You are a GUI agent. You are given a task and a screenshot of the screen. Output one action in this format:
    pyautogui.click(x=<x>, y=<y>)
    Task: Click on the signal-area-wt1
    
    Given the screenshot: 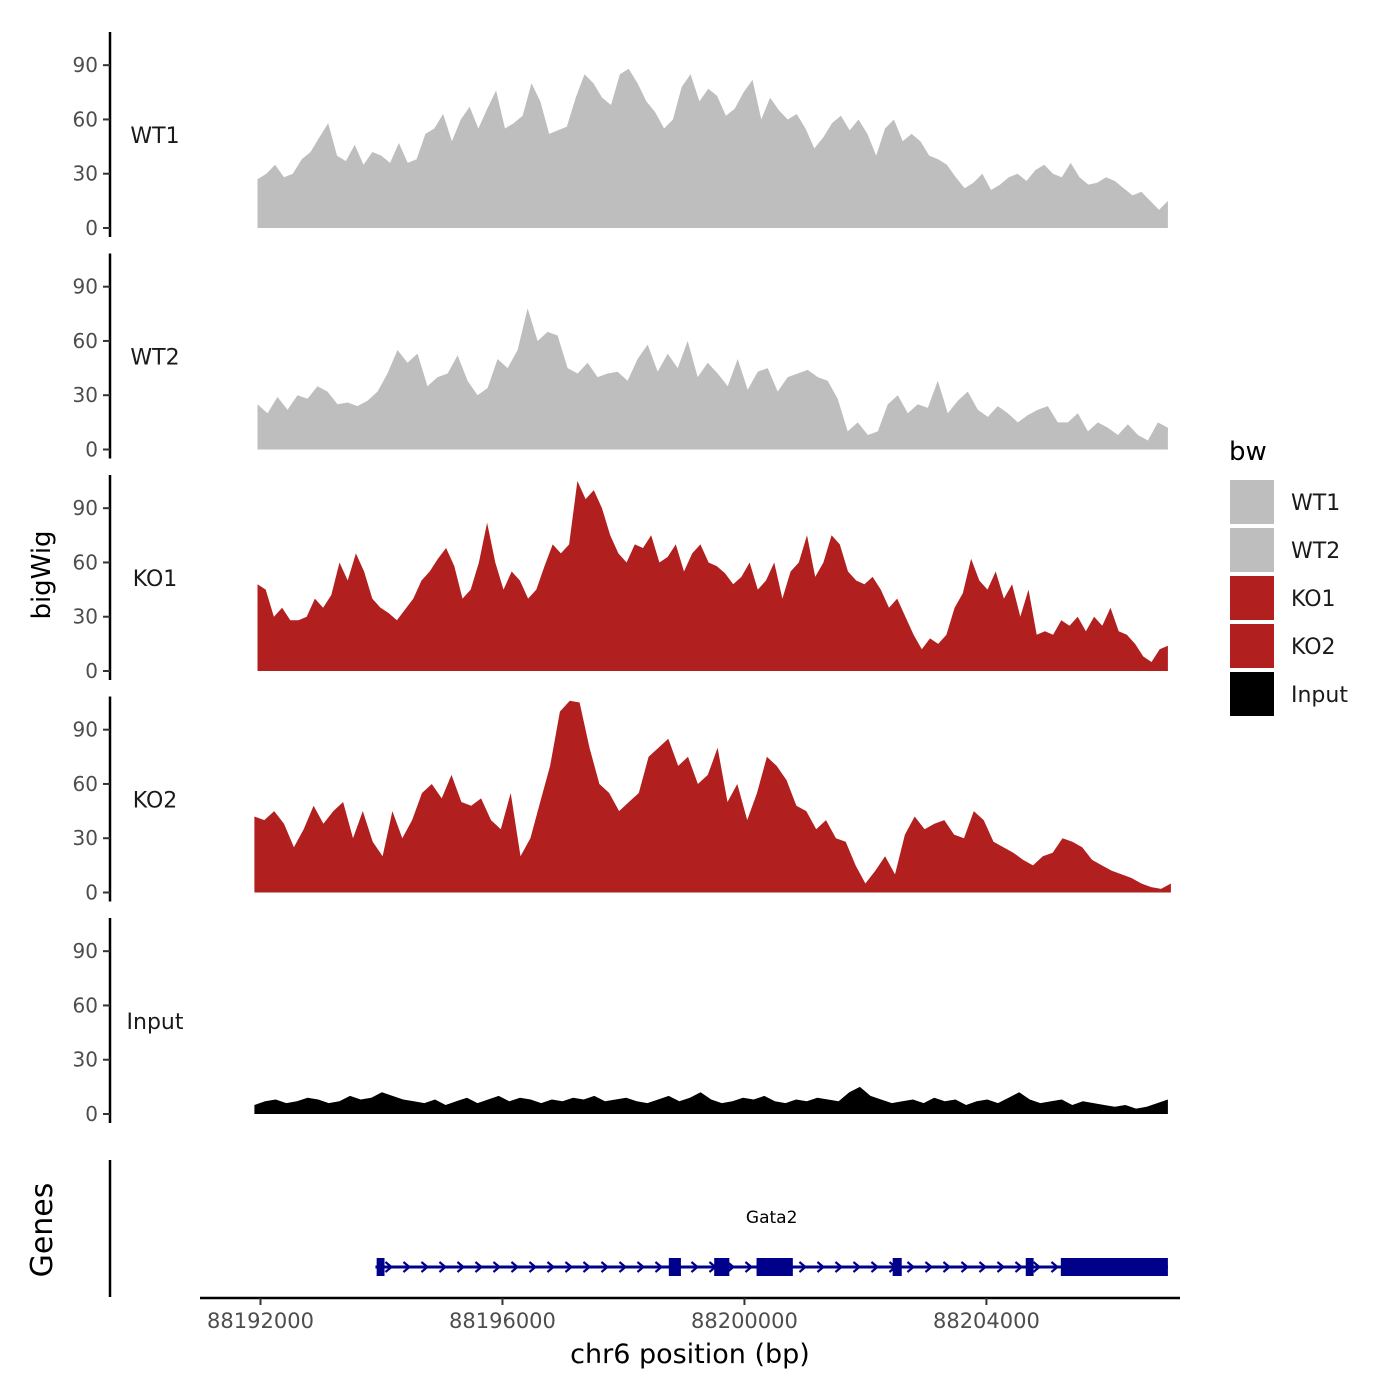 What is the action you would take?
    pyautogui.click(x=712, y=148)
    